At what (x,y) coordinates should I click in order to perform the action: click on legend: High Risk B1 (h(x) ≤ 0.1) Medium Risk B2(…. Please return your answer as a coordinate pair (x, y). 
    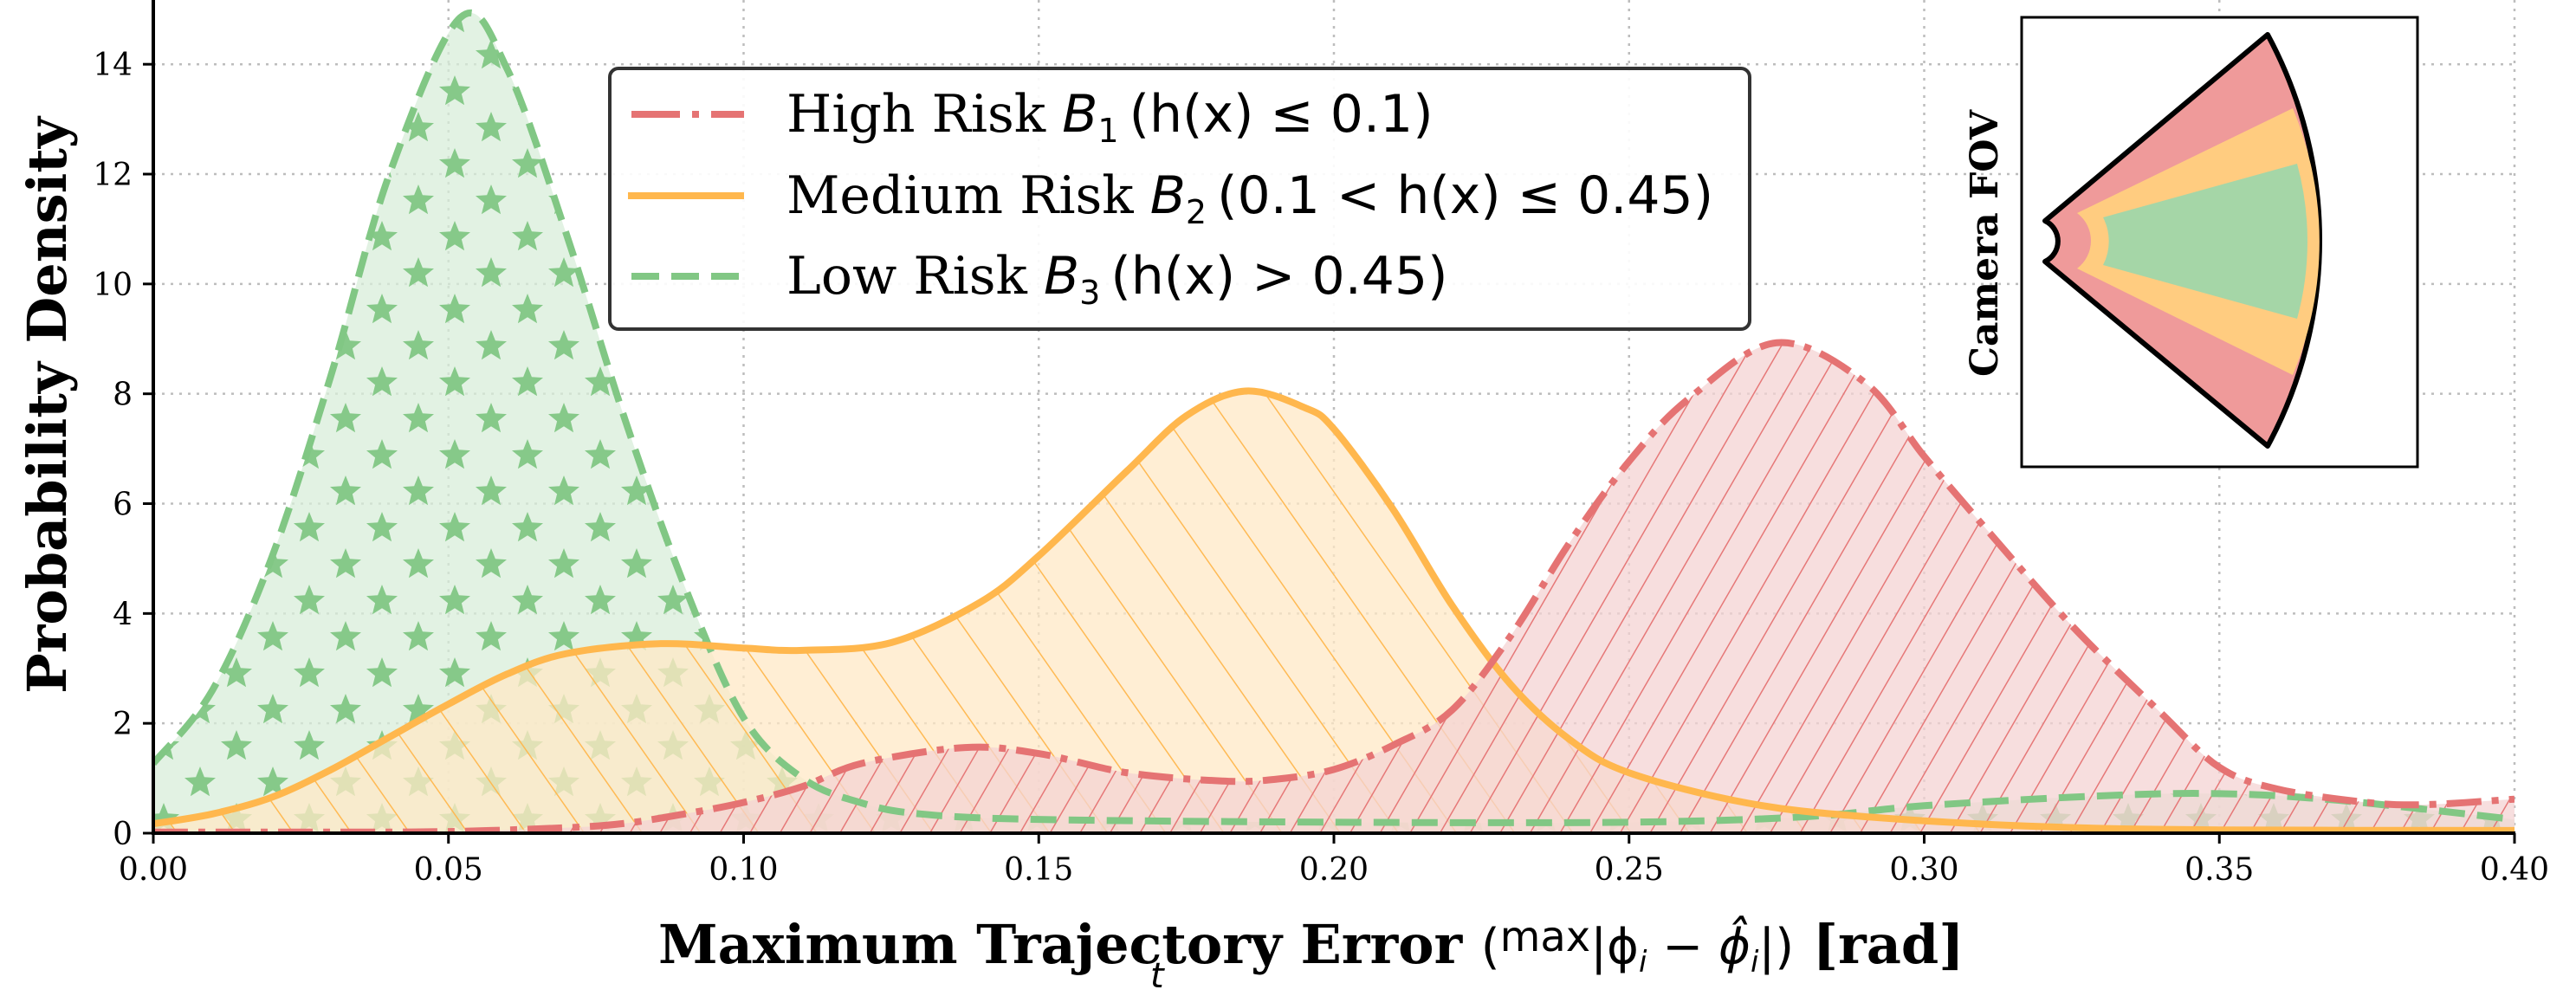
    Looking at the image, I should click on (1179, 199).